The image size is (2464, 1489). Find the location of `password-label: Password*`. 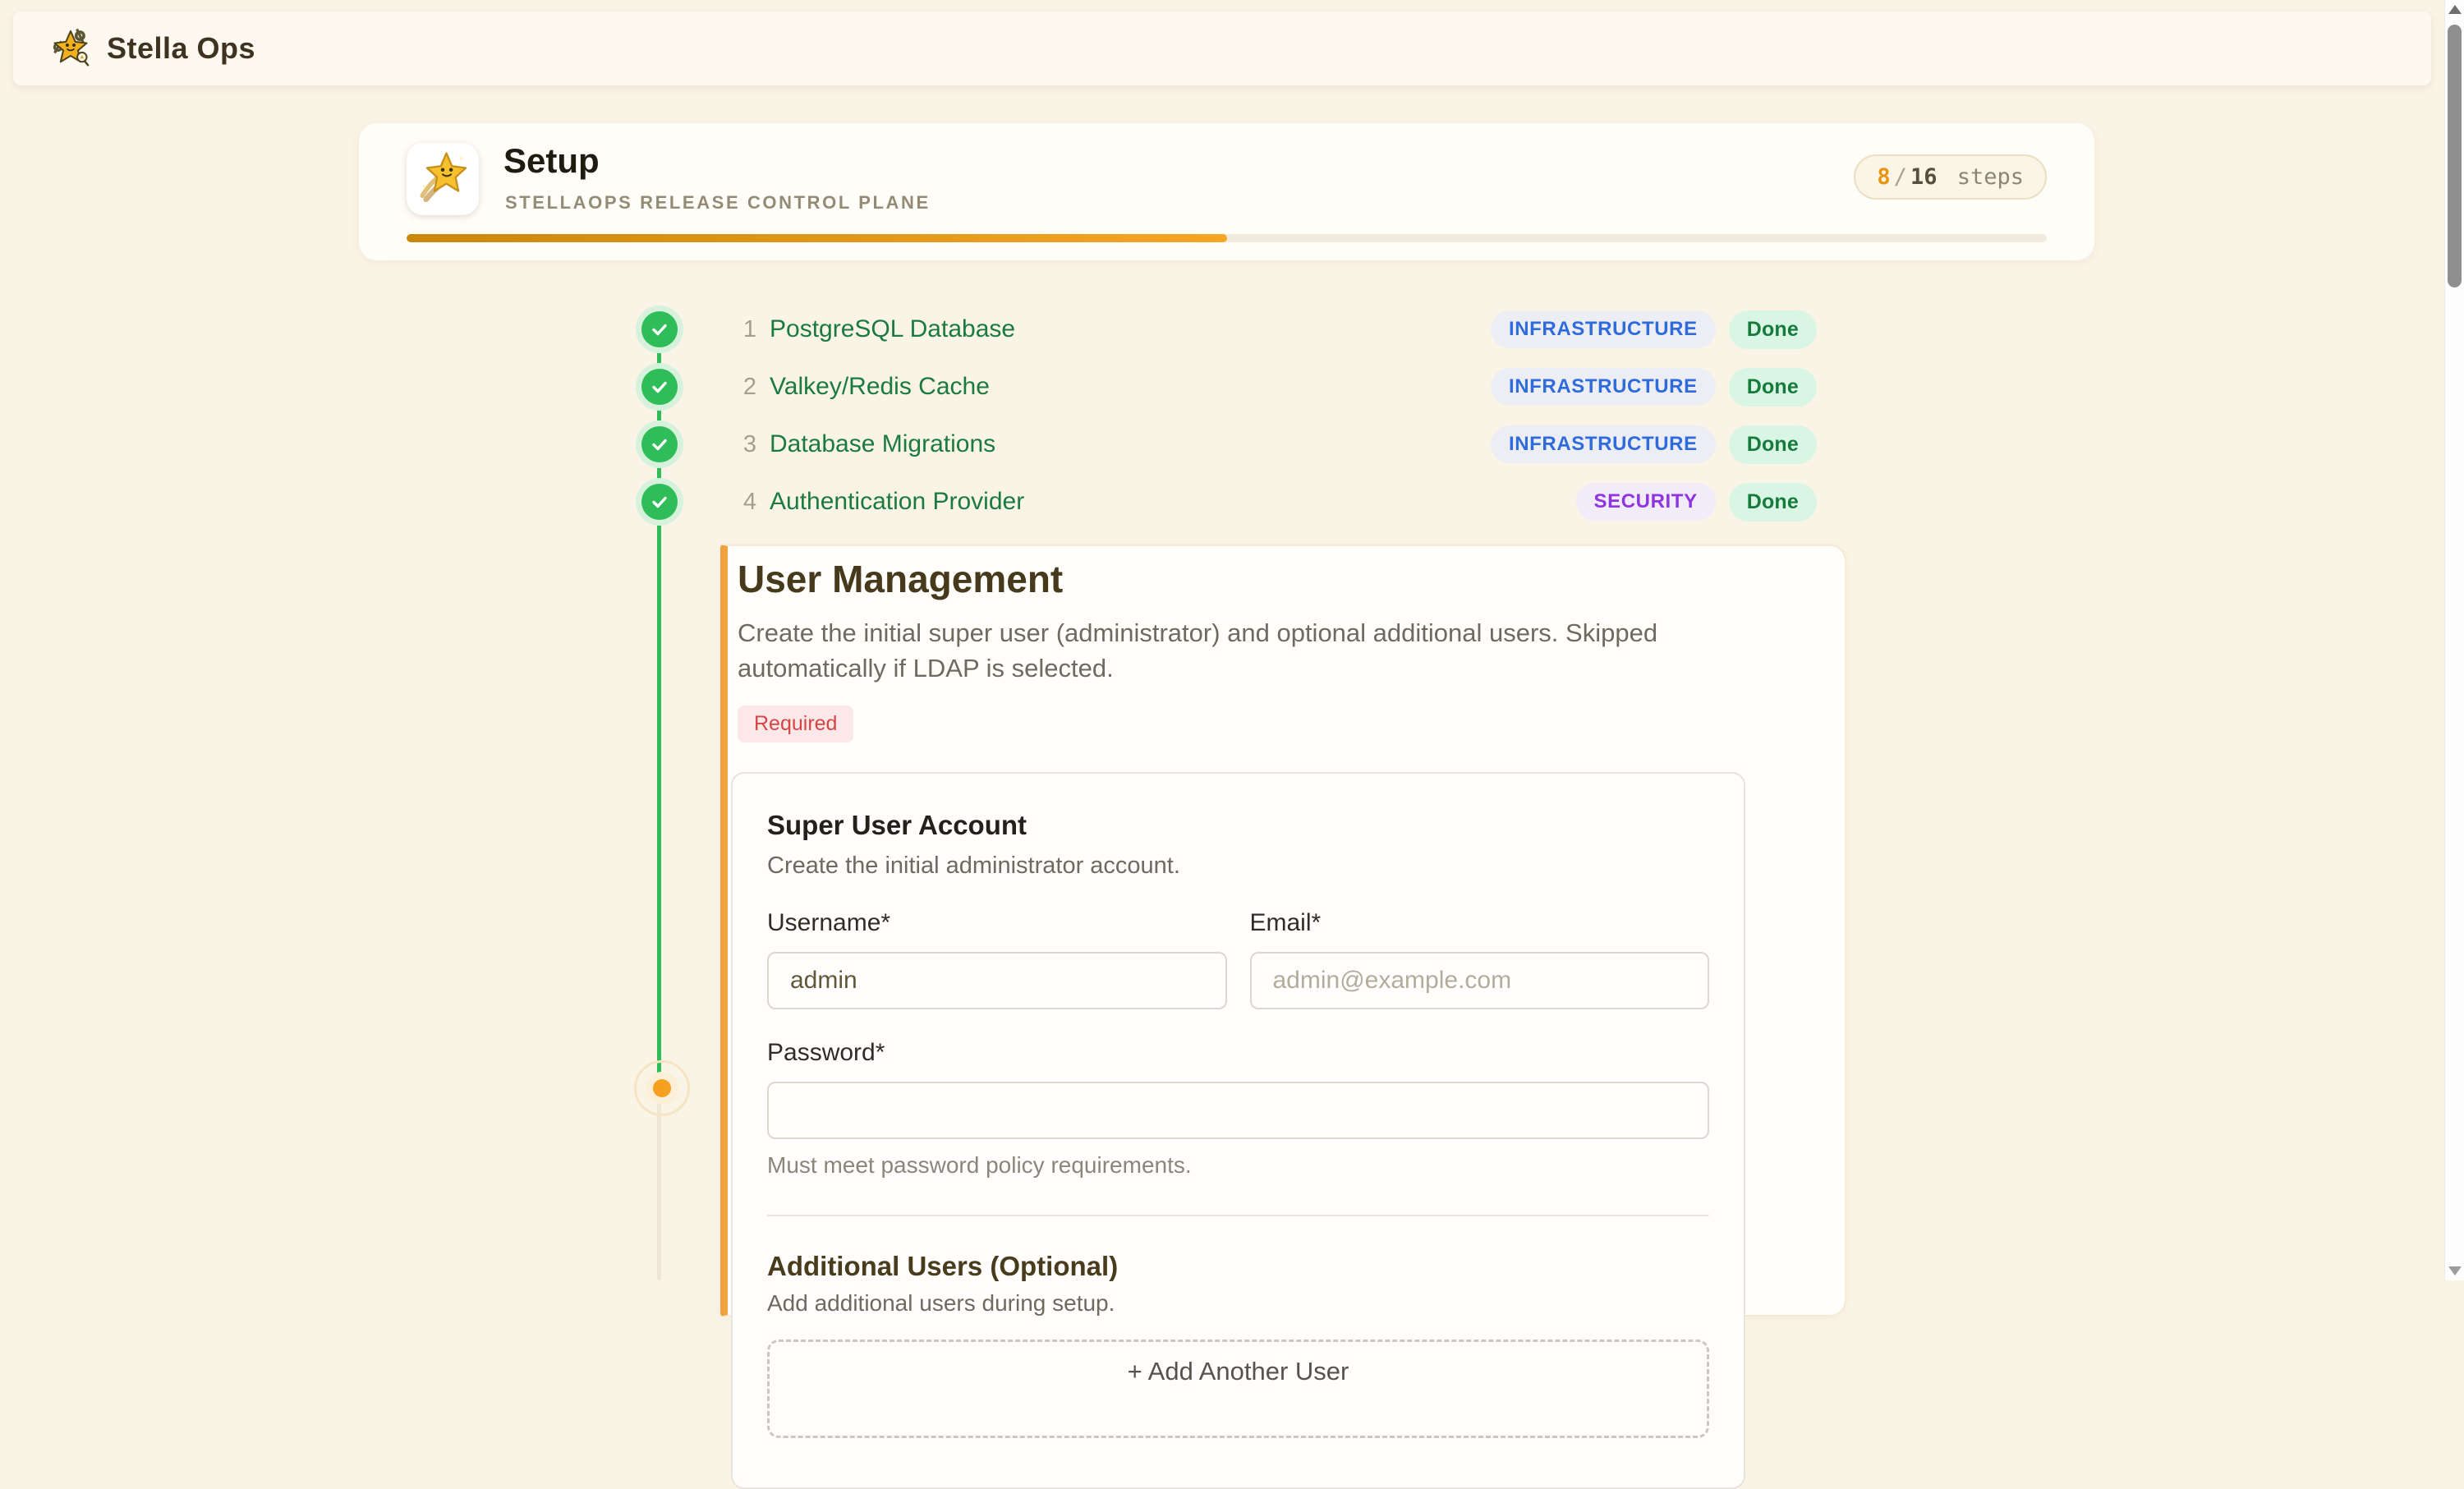

password-label: Password* is located at coordinates (826, 1053).